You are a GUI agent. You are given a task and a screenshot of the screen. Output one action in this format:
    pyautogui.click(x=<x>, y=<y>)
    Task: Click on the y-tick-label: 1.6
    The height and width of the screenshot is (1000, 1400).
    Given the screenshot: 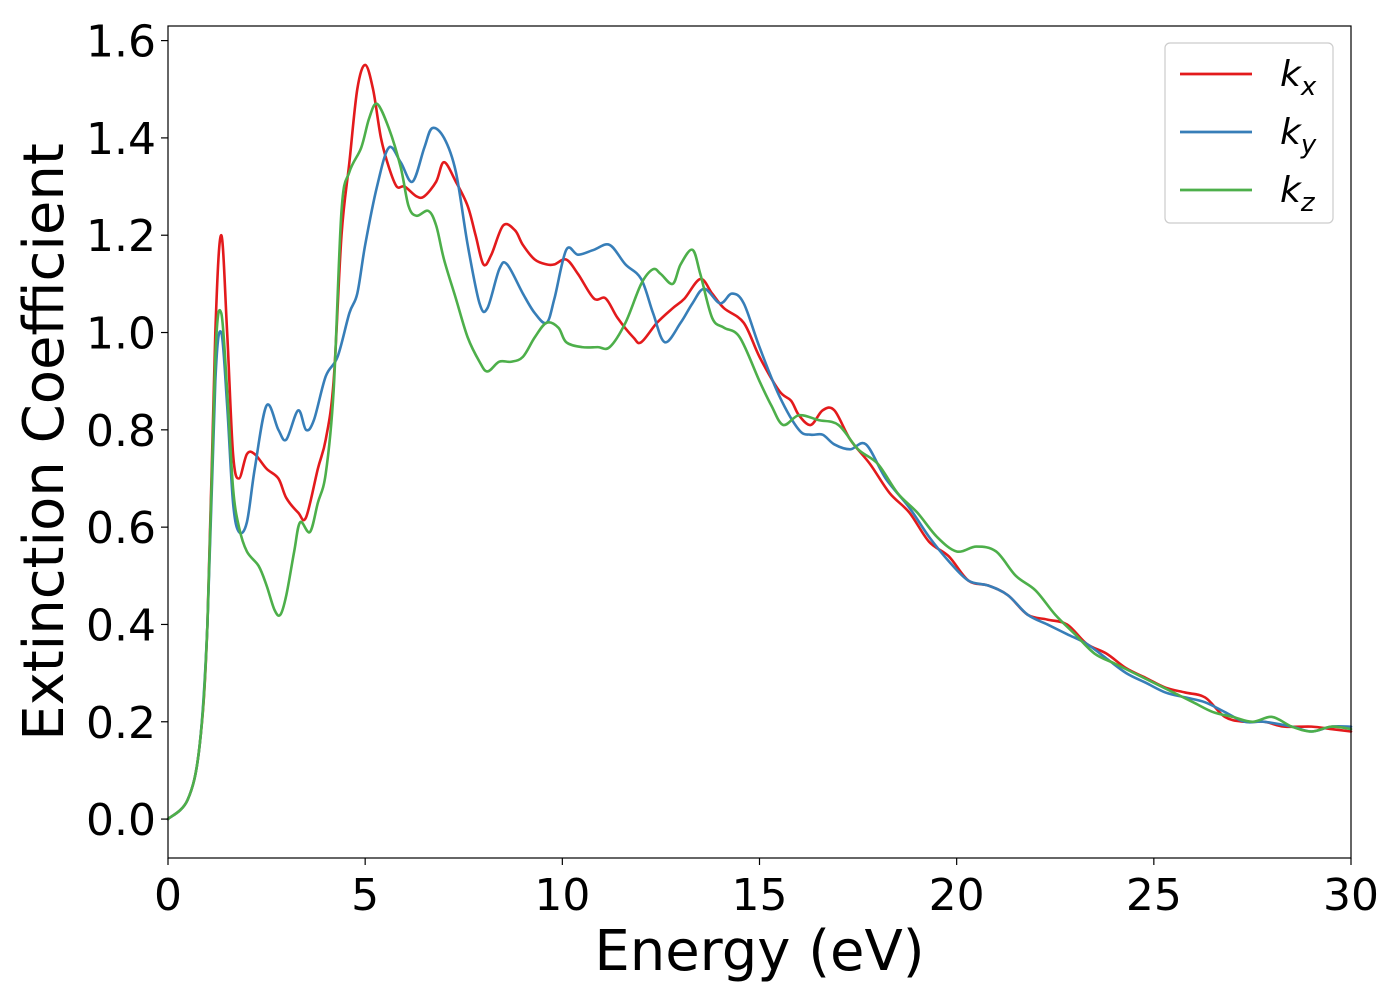 What is the action you would take?
    pyautogui.click(x=121, y=42)
    